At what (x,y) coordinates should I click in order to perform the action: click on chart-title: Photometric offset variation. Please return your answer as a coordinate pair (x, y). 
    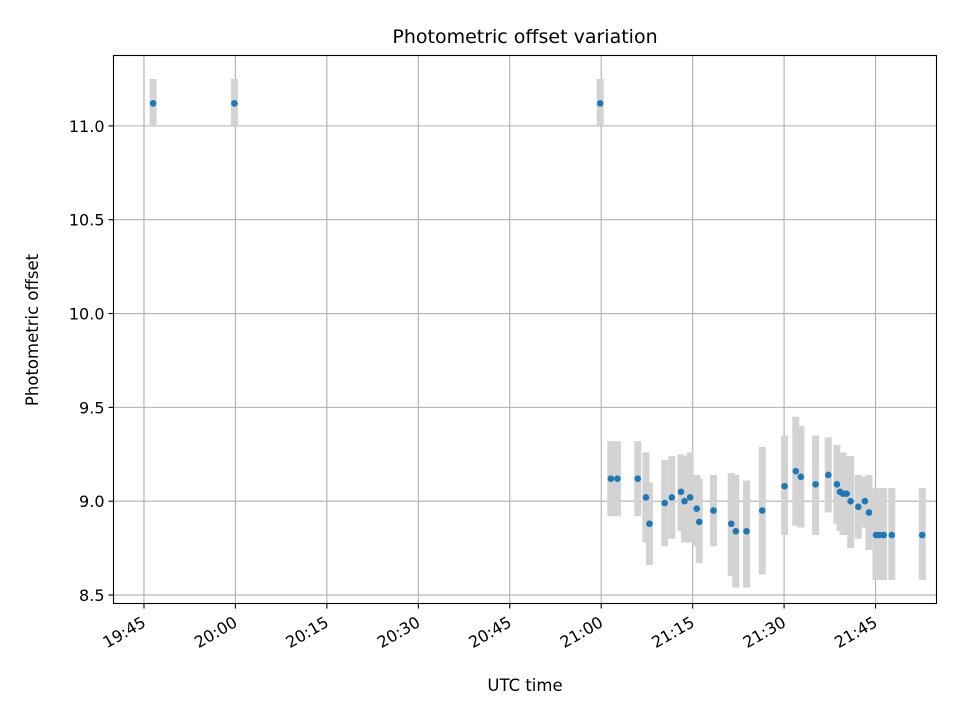
    Looking at the image, I should click on (524, 37).